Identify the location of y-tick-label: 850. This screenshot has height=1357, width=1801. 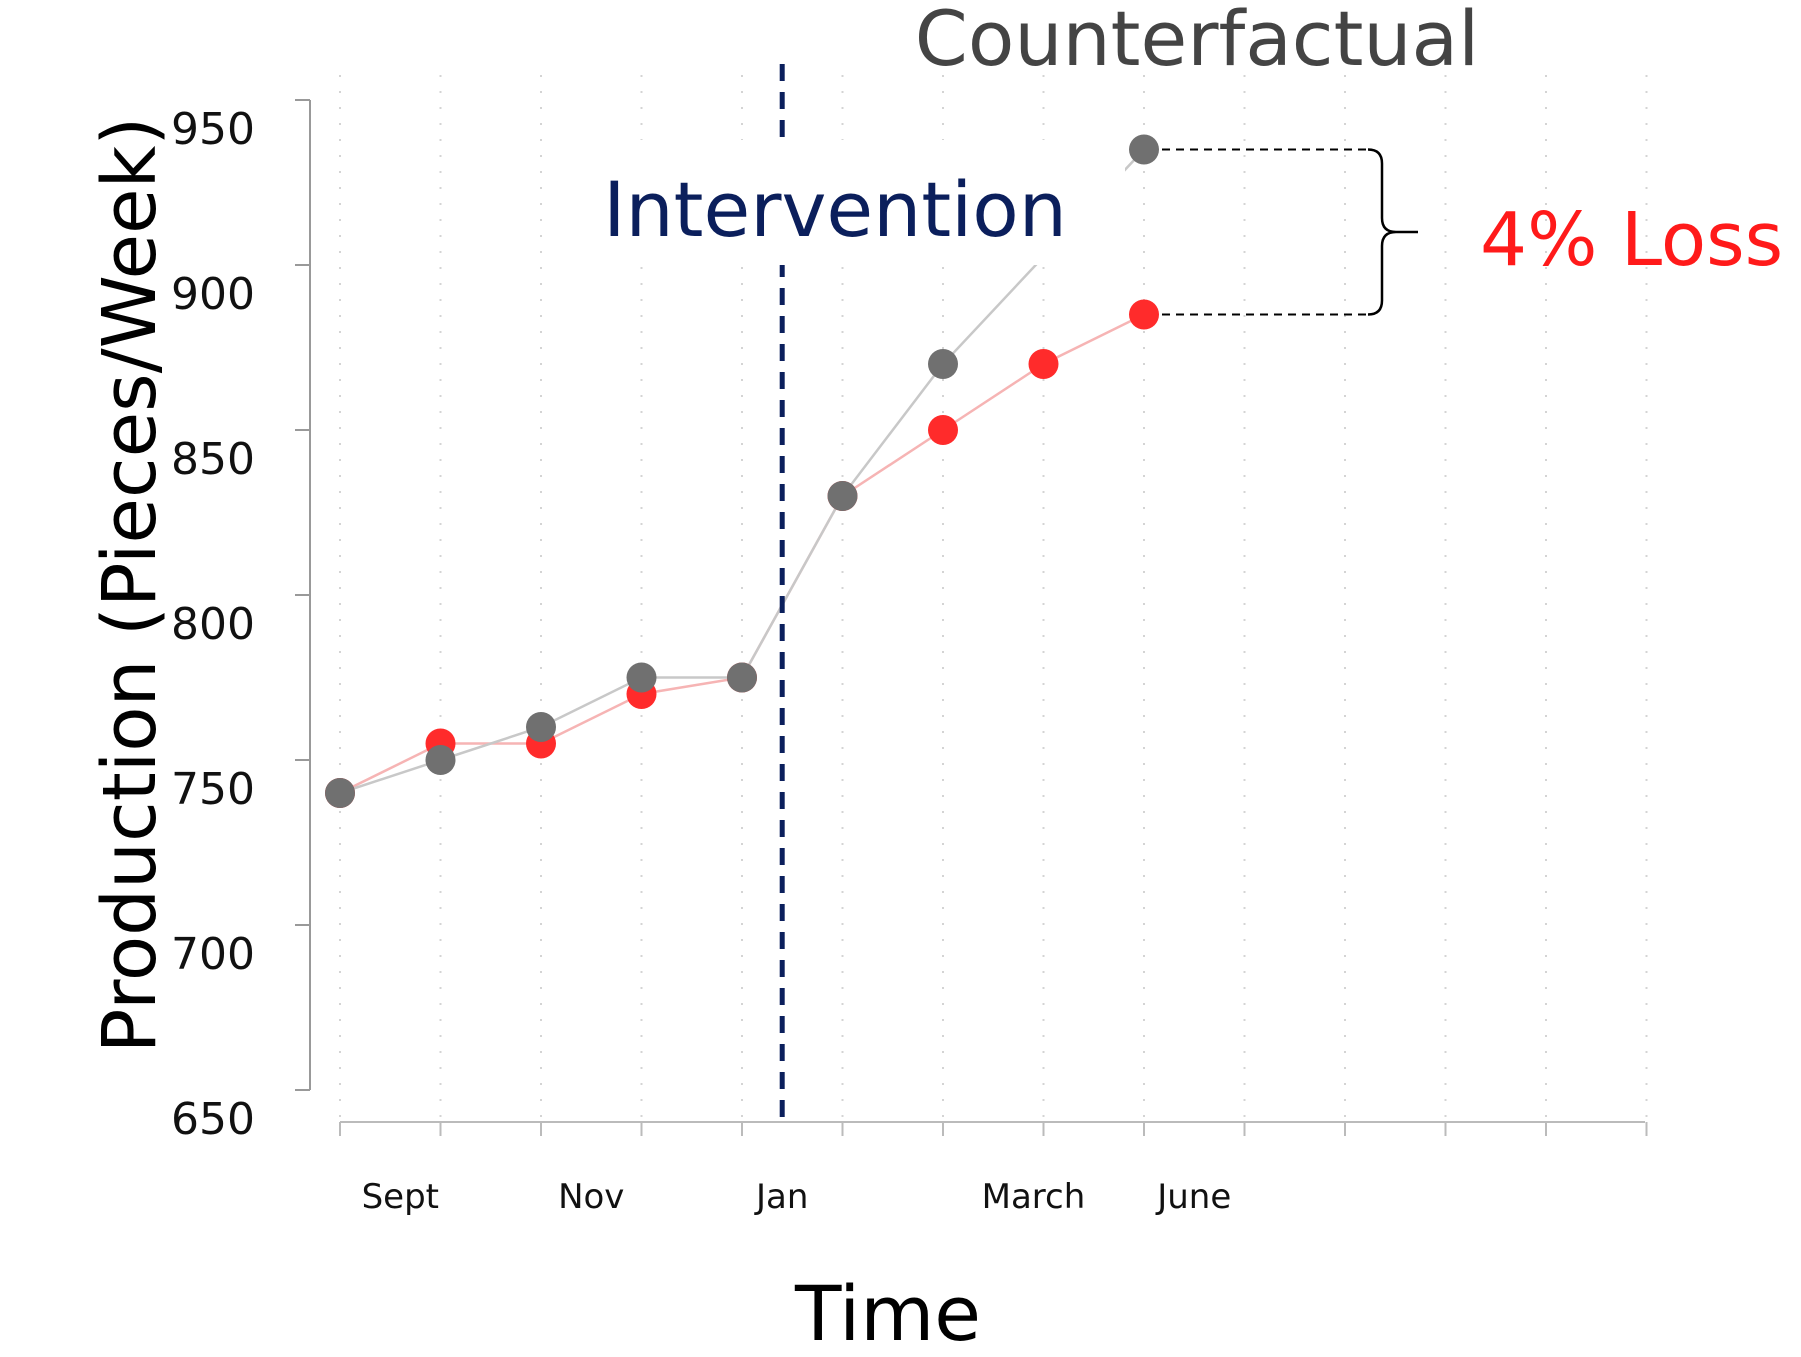
(213, 459).